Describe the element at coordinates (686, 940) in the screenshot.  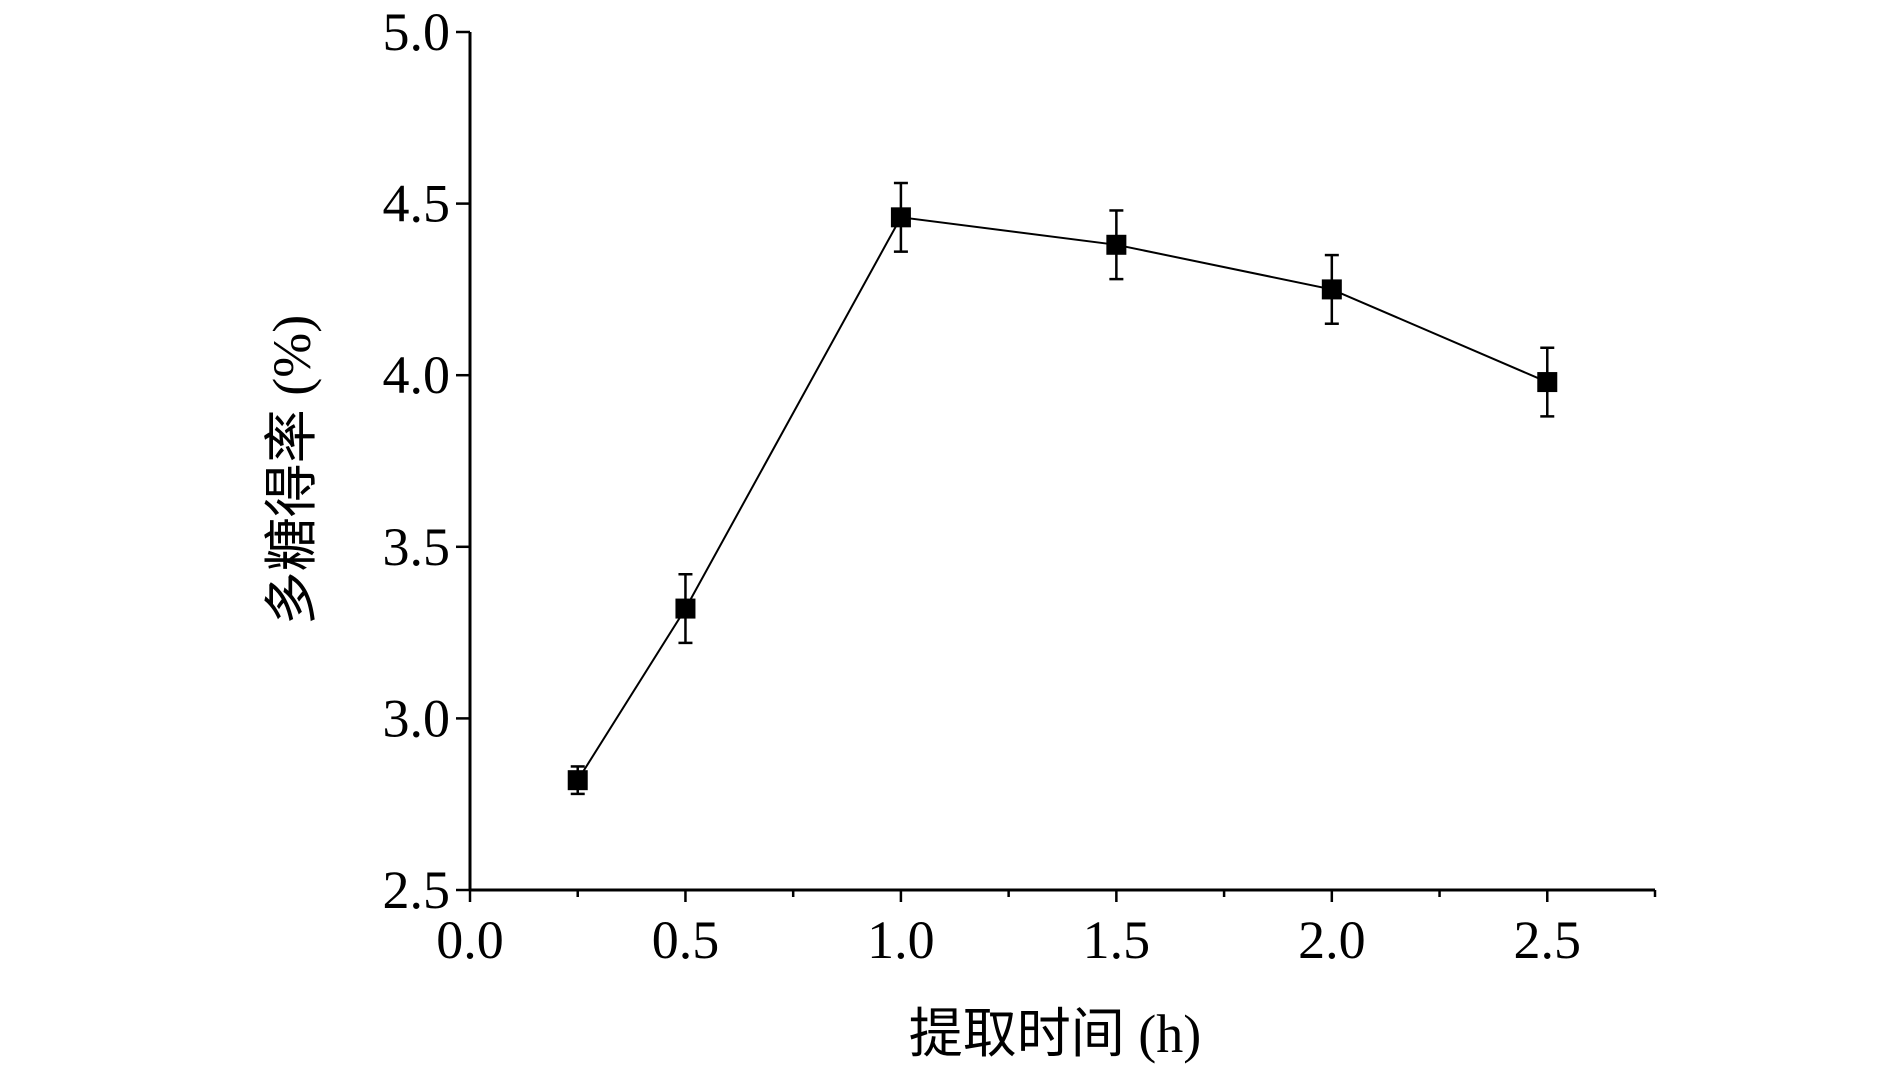
I see `x-tick-label: 0.5` at that location.